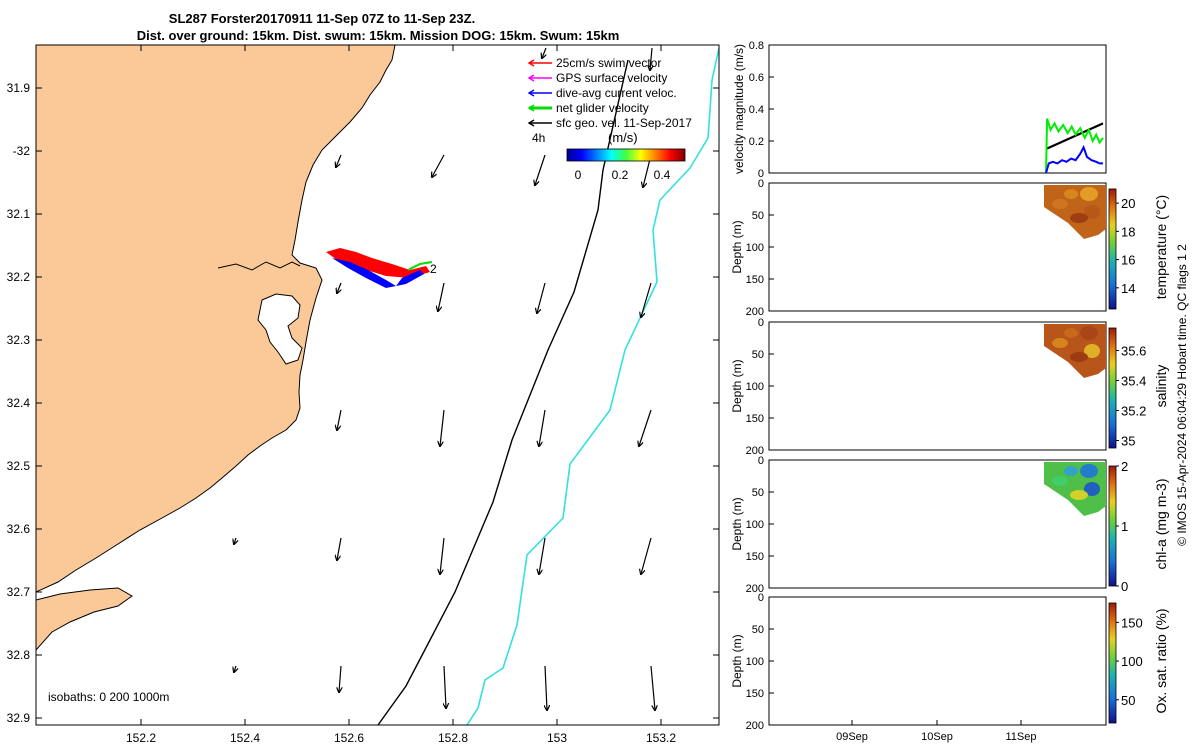 Image resolution: width=1200 pixels, height=750 pixels. Describe the element at coordinates (755, 248) in the screenshot. I see `temperature-ytick-label: 100` at that location.